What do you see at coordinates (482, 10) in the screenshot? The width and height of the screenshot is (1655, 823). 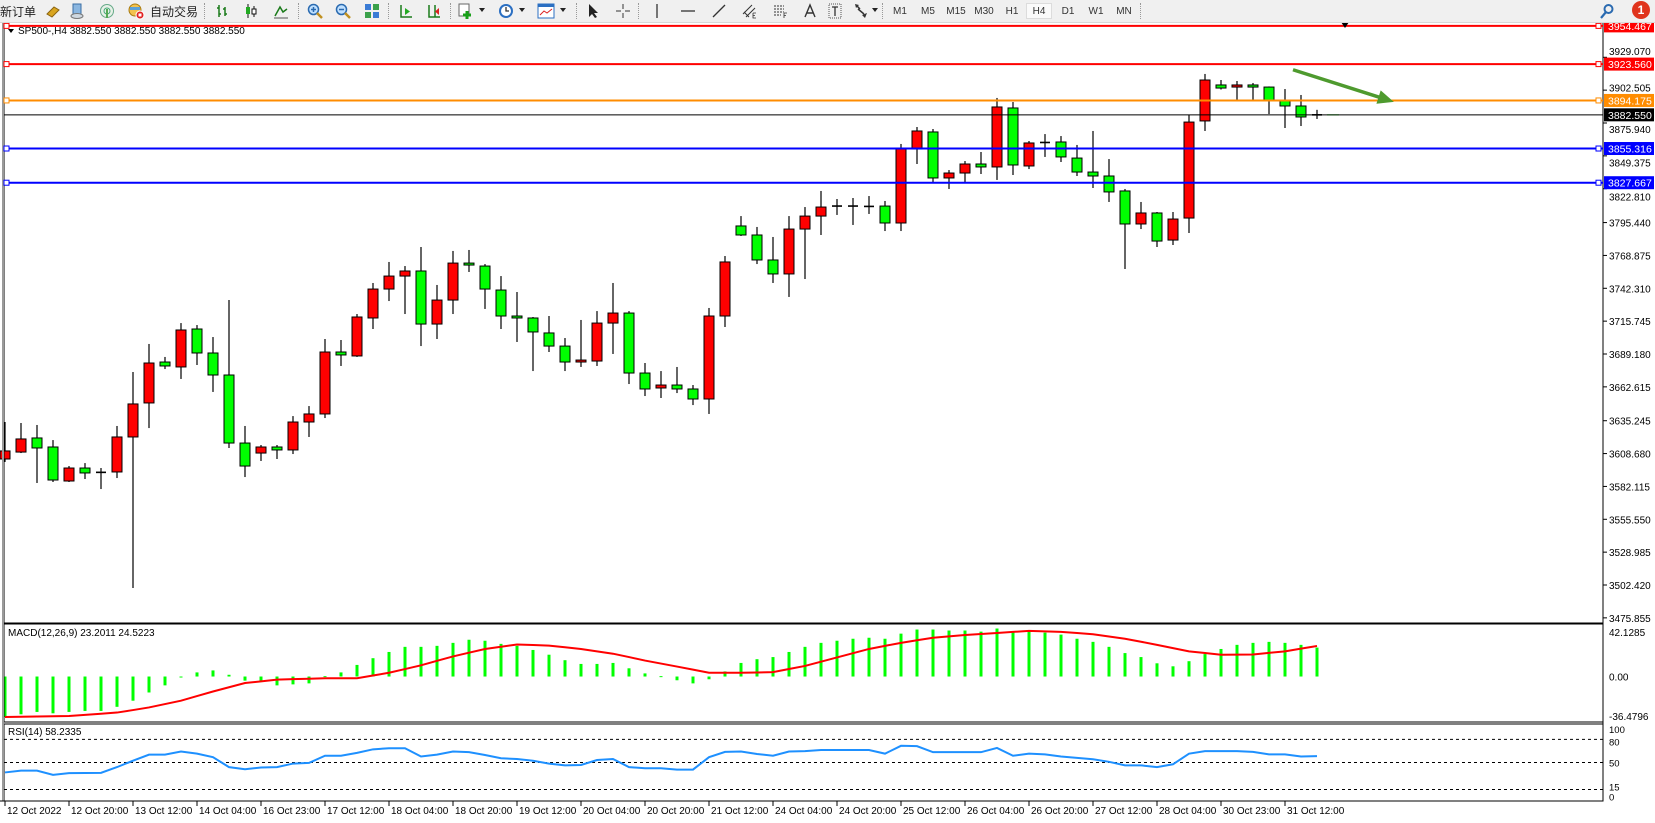 I see `indicators-dropdown` at bounding box center [482, 10].